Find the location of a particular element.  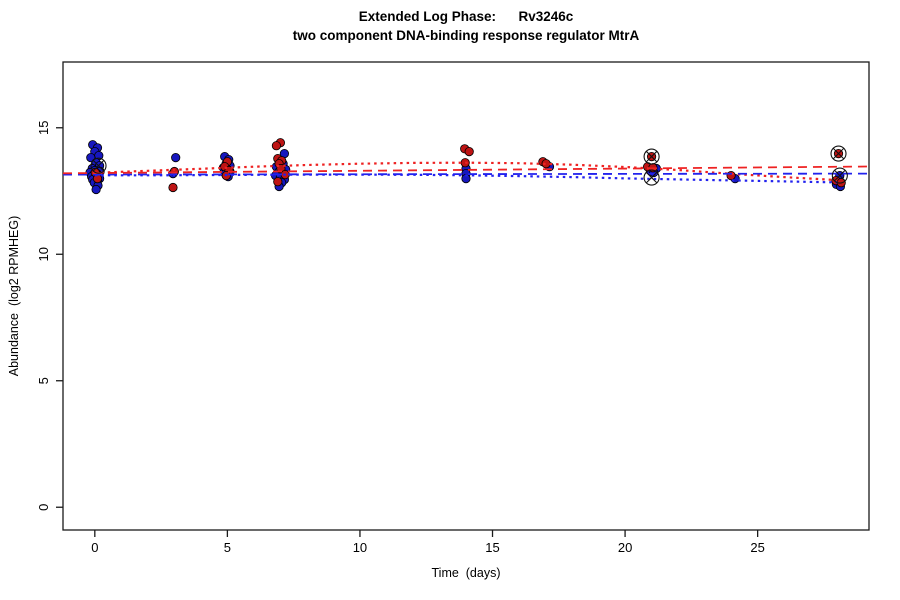

y-axis-tick-label: 0 is located at coordinates (43, 507).